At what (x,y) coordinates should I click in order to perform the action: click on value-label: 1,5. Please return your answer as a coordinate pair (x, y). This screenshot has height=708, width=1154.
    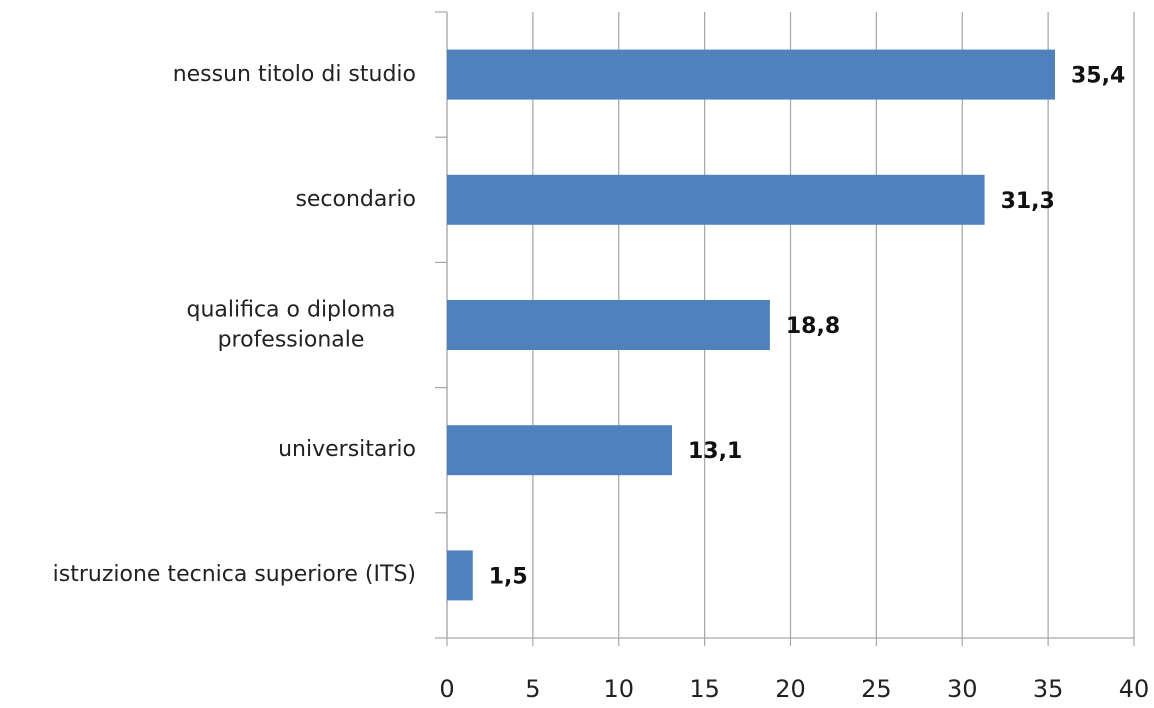
    Looking at the image, I should click on (508, 576).